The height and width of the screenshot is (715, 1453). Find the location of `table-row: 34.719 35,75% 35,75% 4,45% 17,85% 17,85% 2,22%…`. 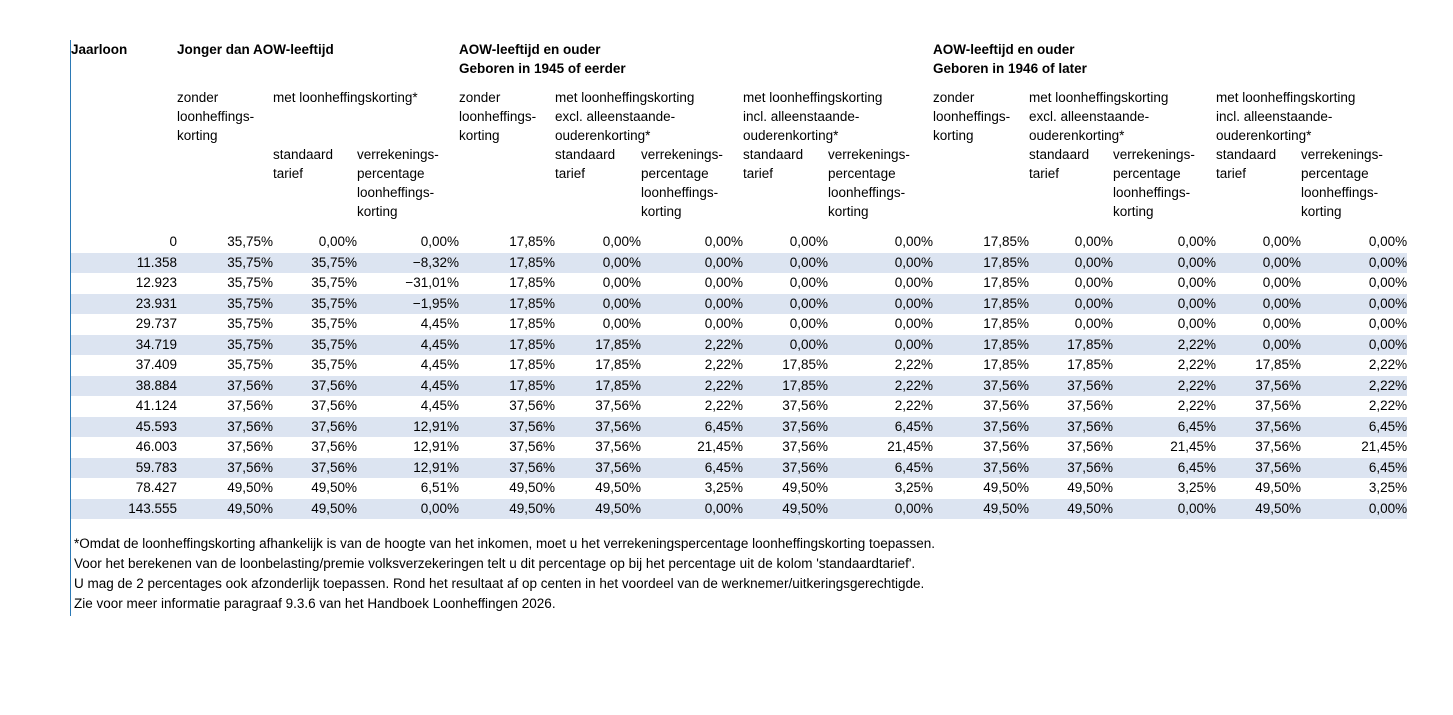

table-row: 34.719 35,75% 35,75% 4,45% 17,85% 17,85% 2,22%… is located at coordinates (739, 344).